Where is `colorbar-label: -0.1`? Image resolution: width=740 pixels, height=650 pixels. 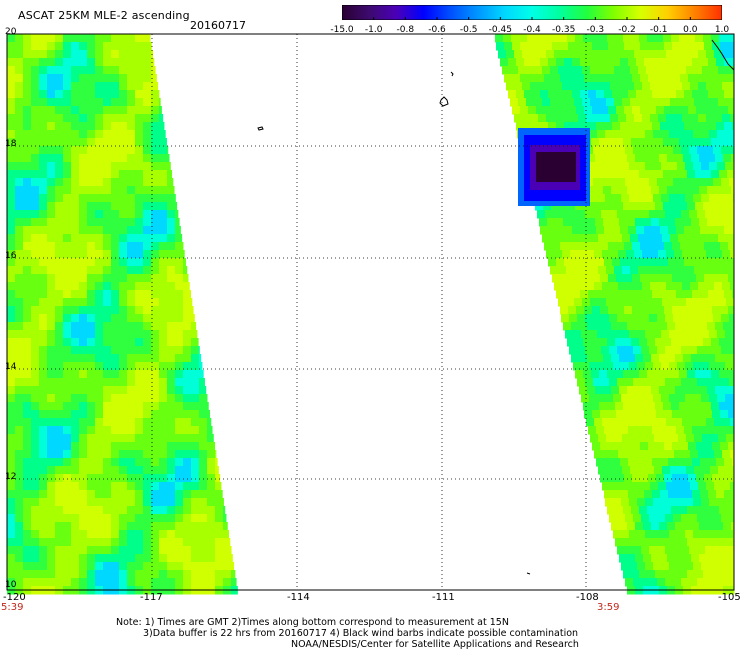 colorbar-label: -0.1 is located at coordinates (658, 30).